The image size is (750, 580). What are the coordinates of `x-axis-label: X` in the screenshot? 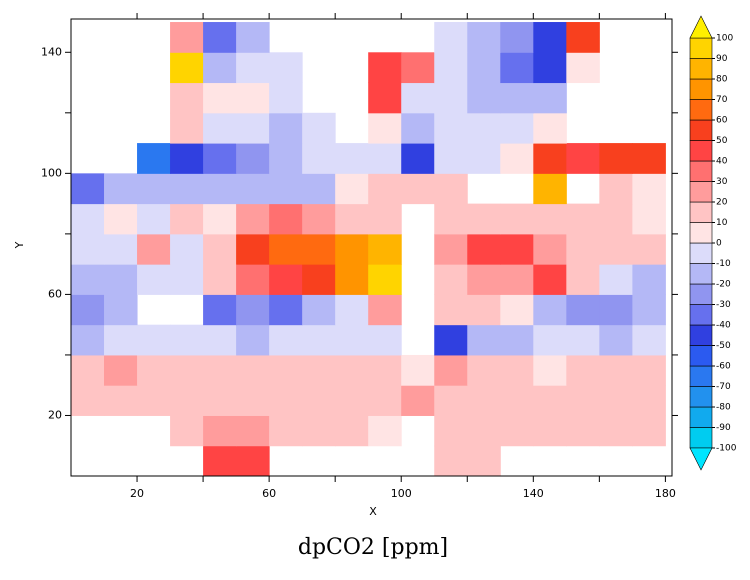 It's located at (373, 511).